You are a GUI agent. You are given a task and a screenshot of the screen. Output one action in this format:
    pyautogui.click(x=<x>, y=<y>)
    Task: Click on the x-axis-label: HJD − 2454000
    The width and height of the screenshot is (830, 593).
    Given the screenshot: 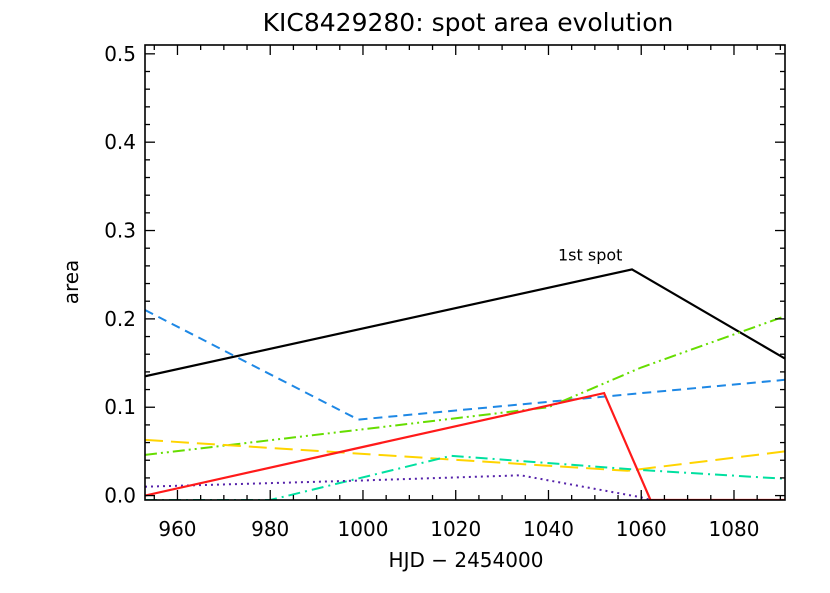 What is the action you would take?
    pyautogui.click(x=466, y=560)
    